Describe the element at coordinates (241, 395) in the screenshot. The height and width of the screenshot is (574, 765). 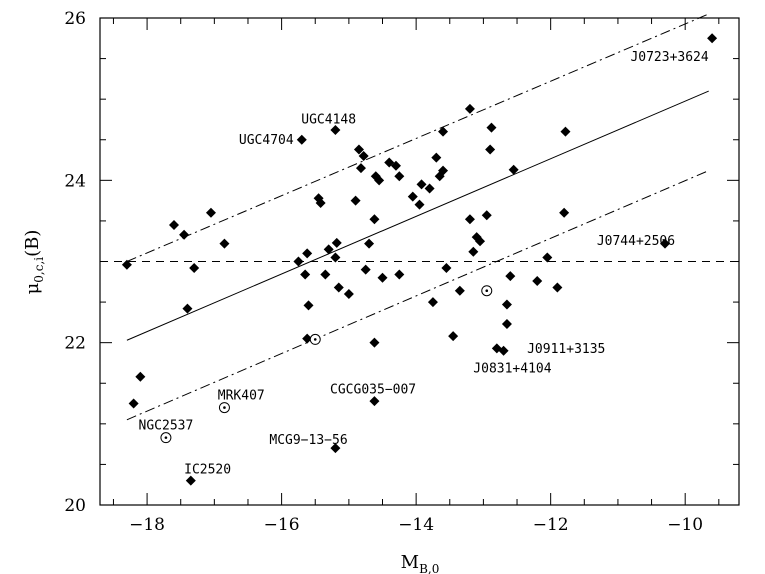
I see `point-label: MRK407` at that location.